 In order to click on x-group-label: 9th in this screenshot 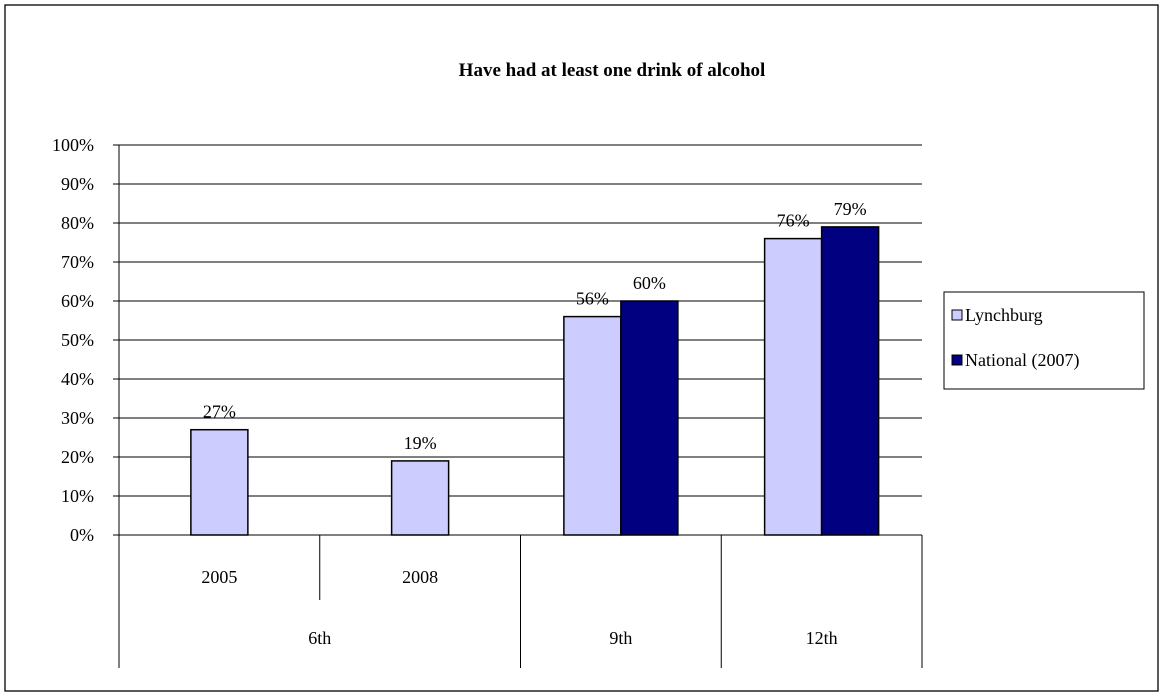, I will do `click(620, 638)`.